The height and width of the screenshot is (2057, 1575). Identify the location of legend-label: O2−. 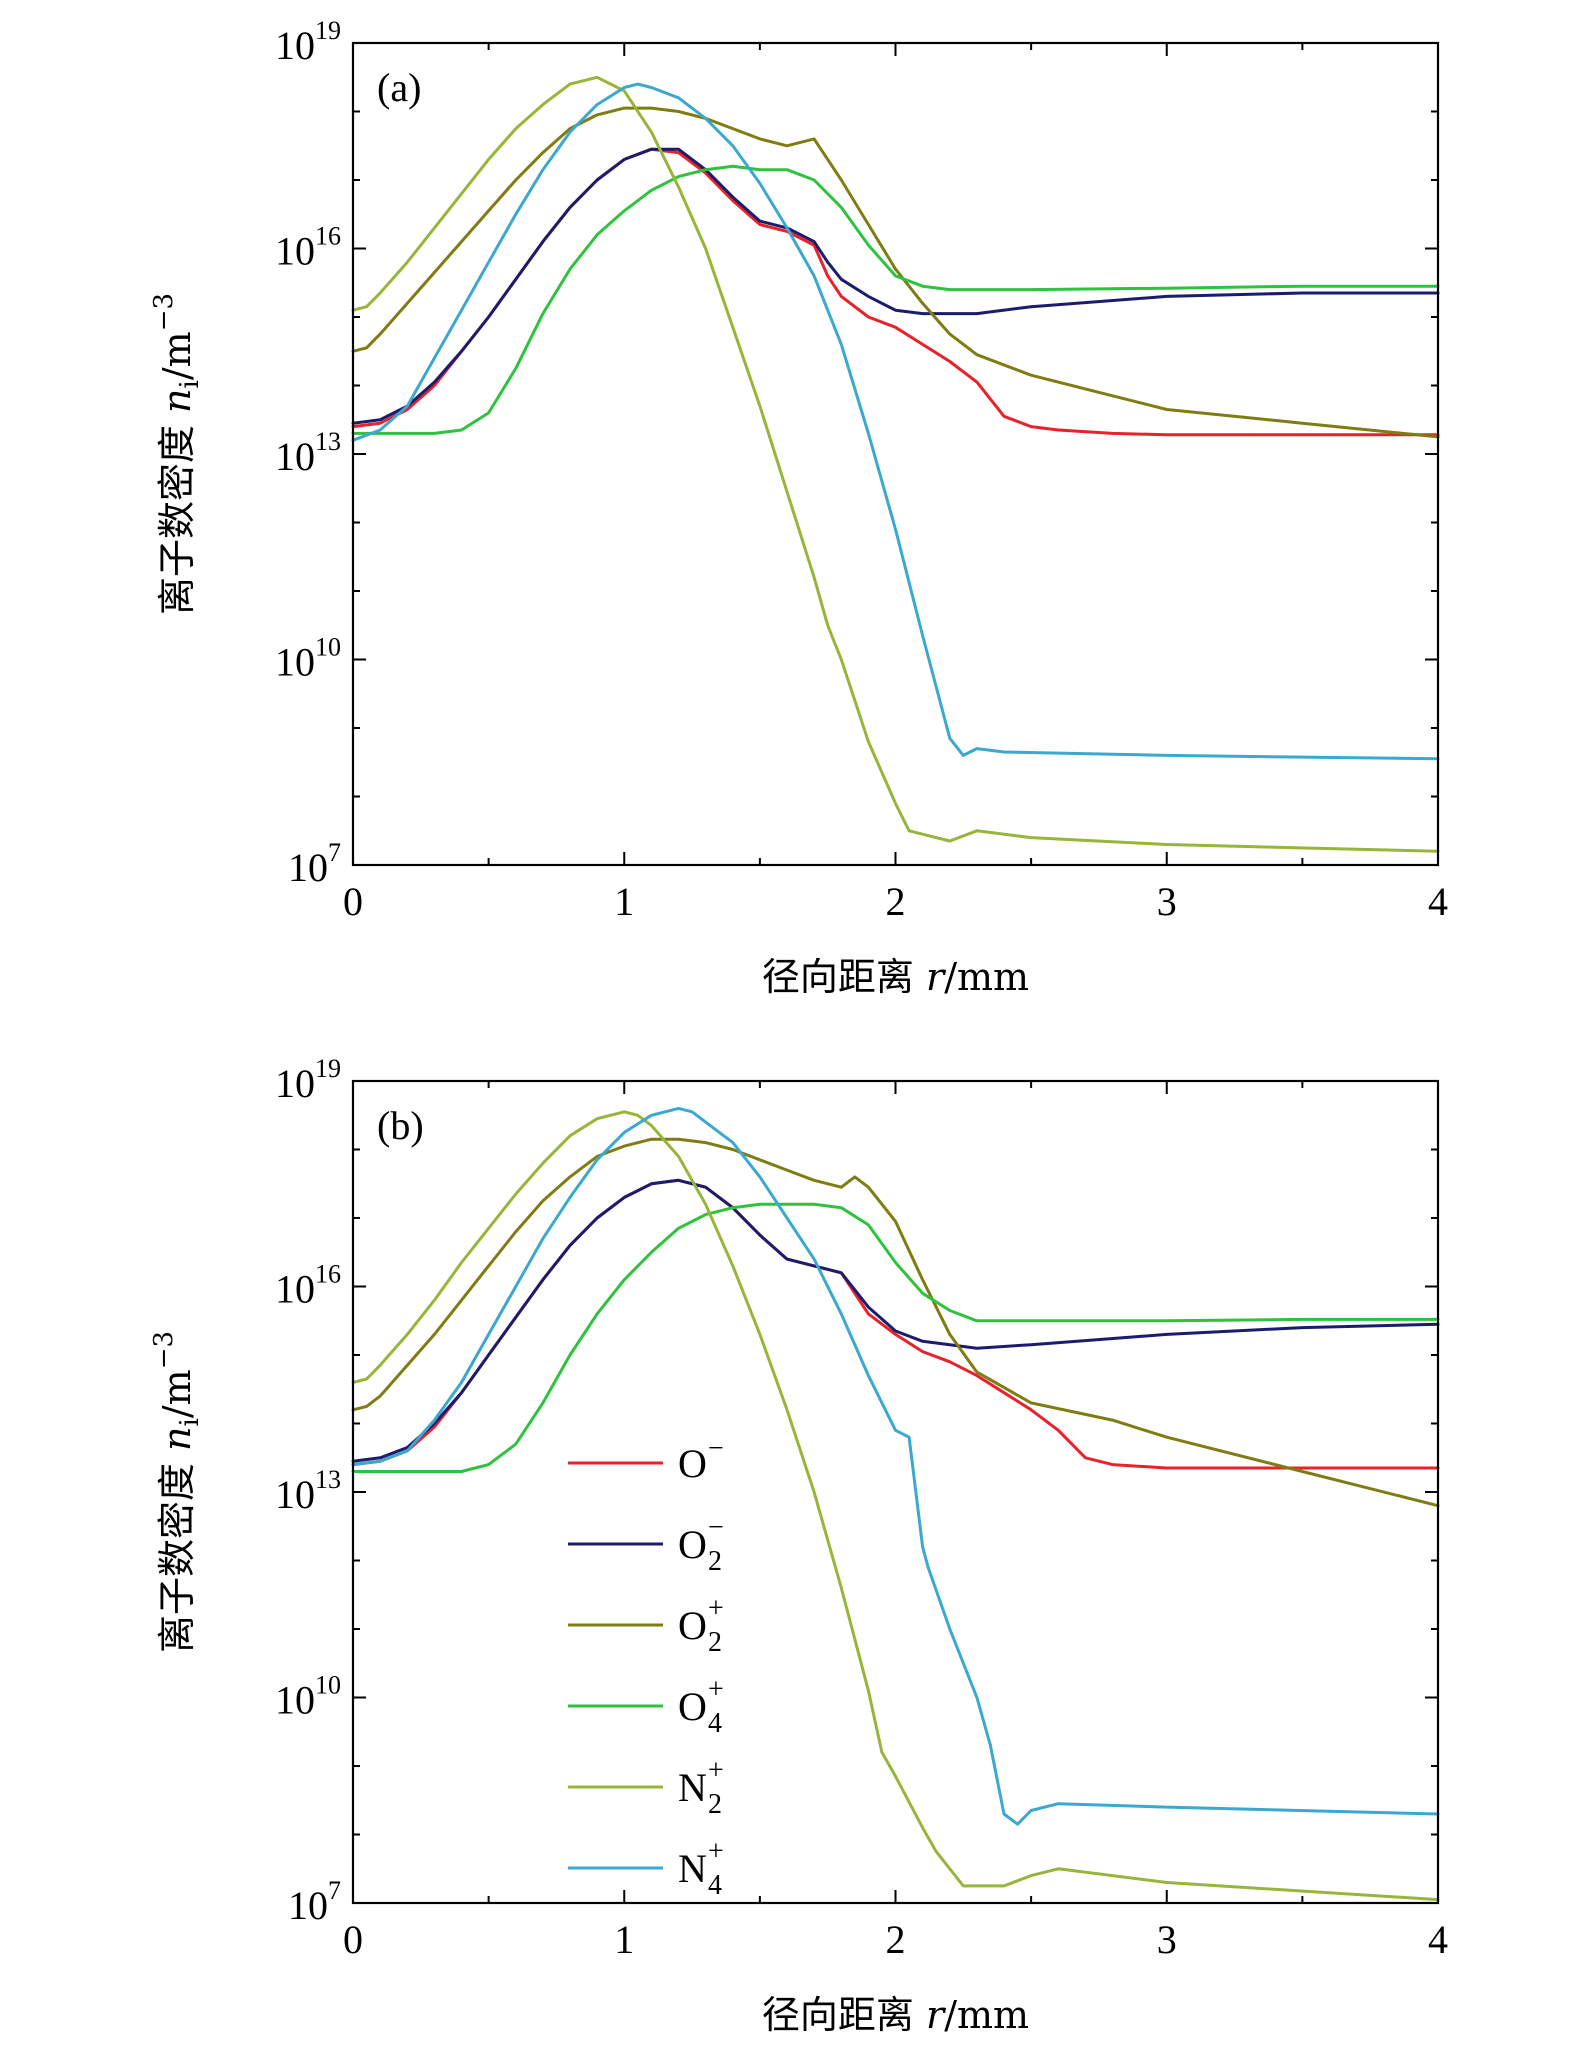
(701, 1544).